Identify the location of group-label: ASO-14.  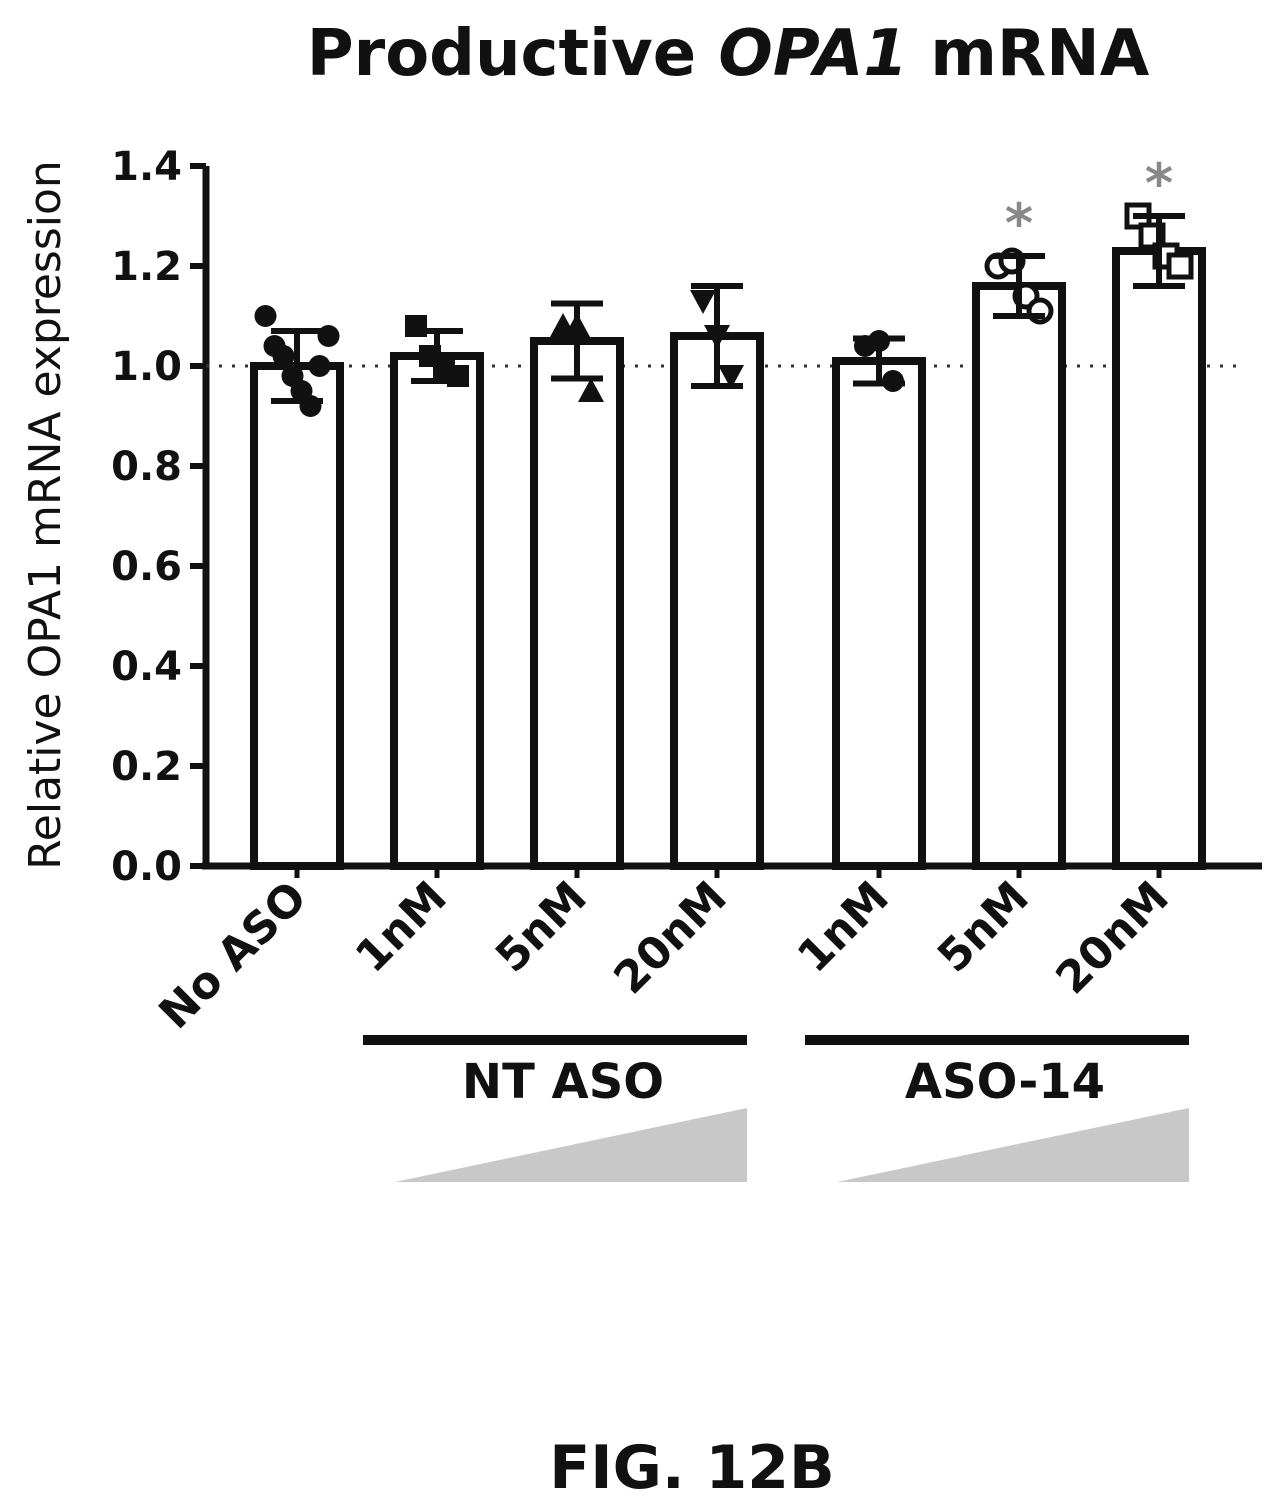
(1005, 1082).